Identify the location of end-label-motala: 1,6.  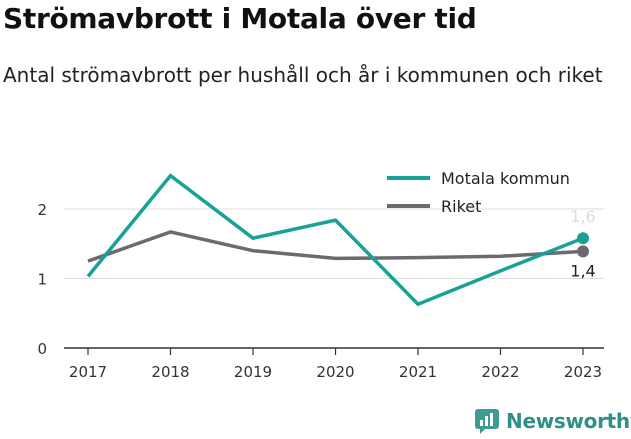
(582, 216).